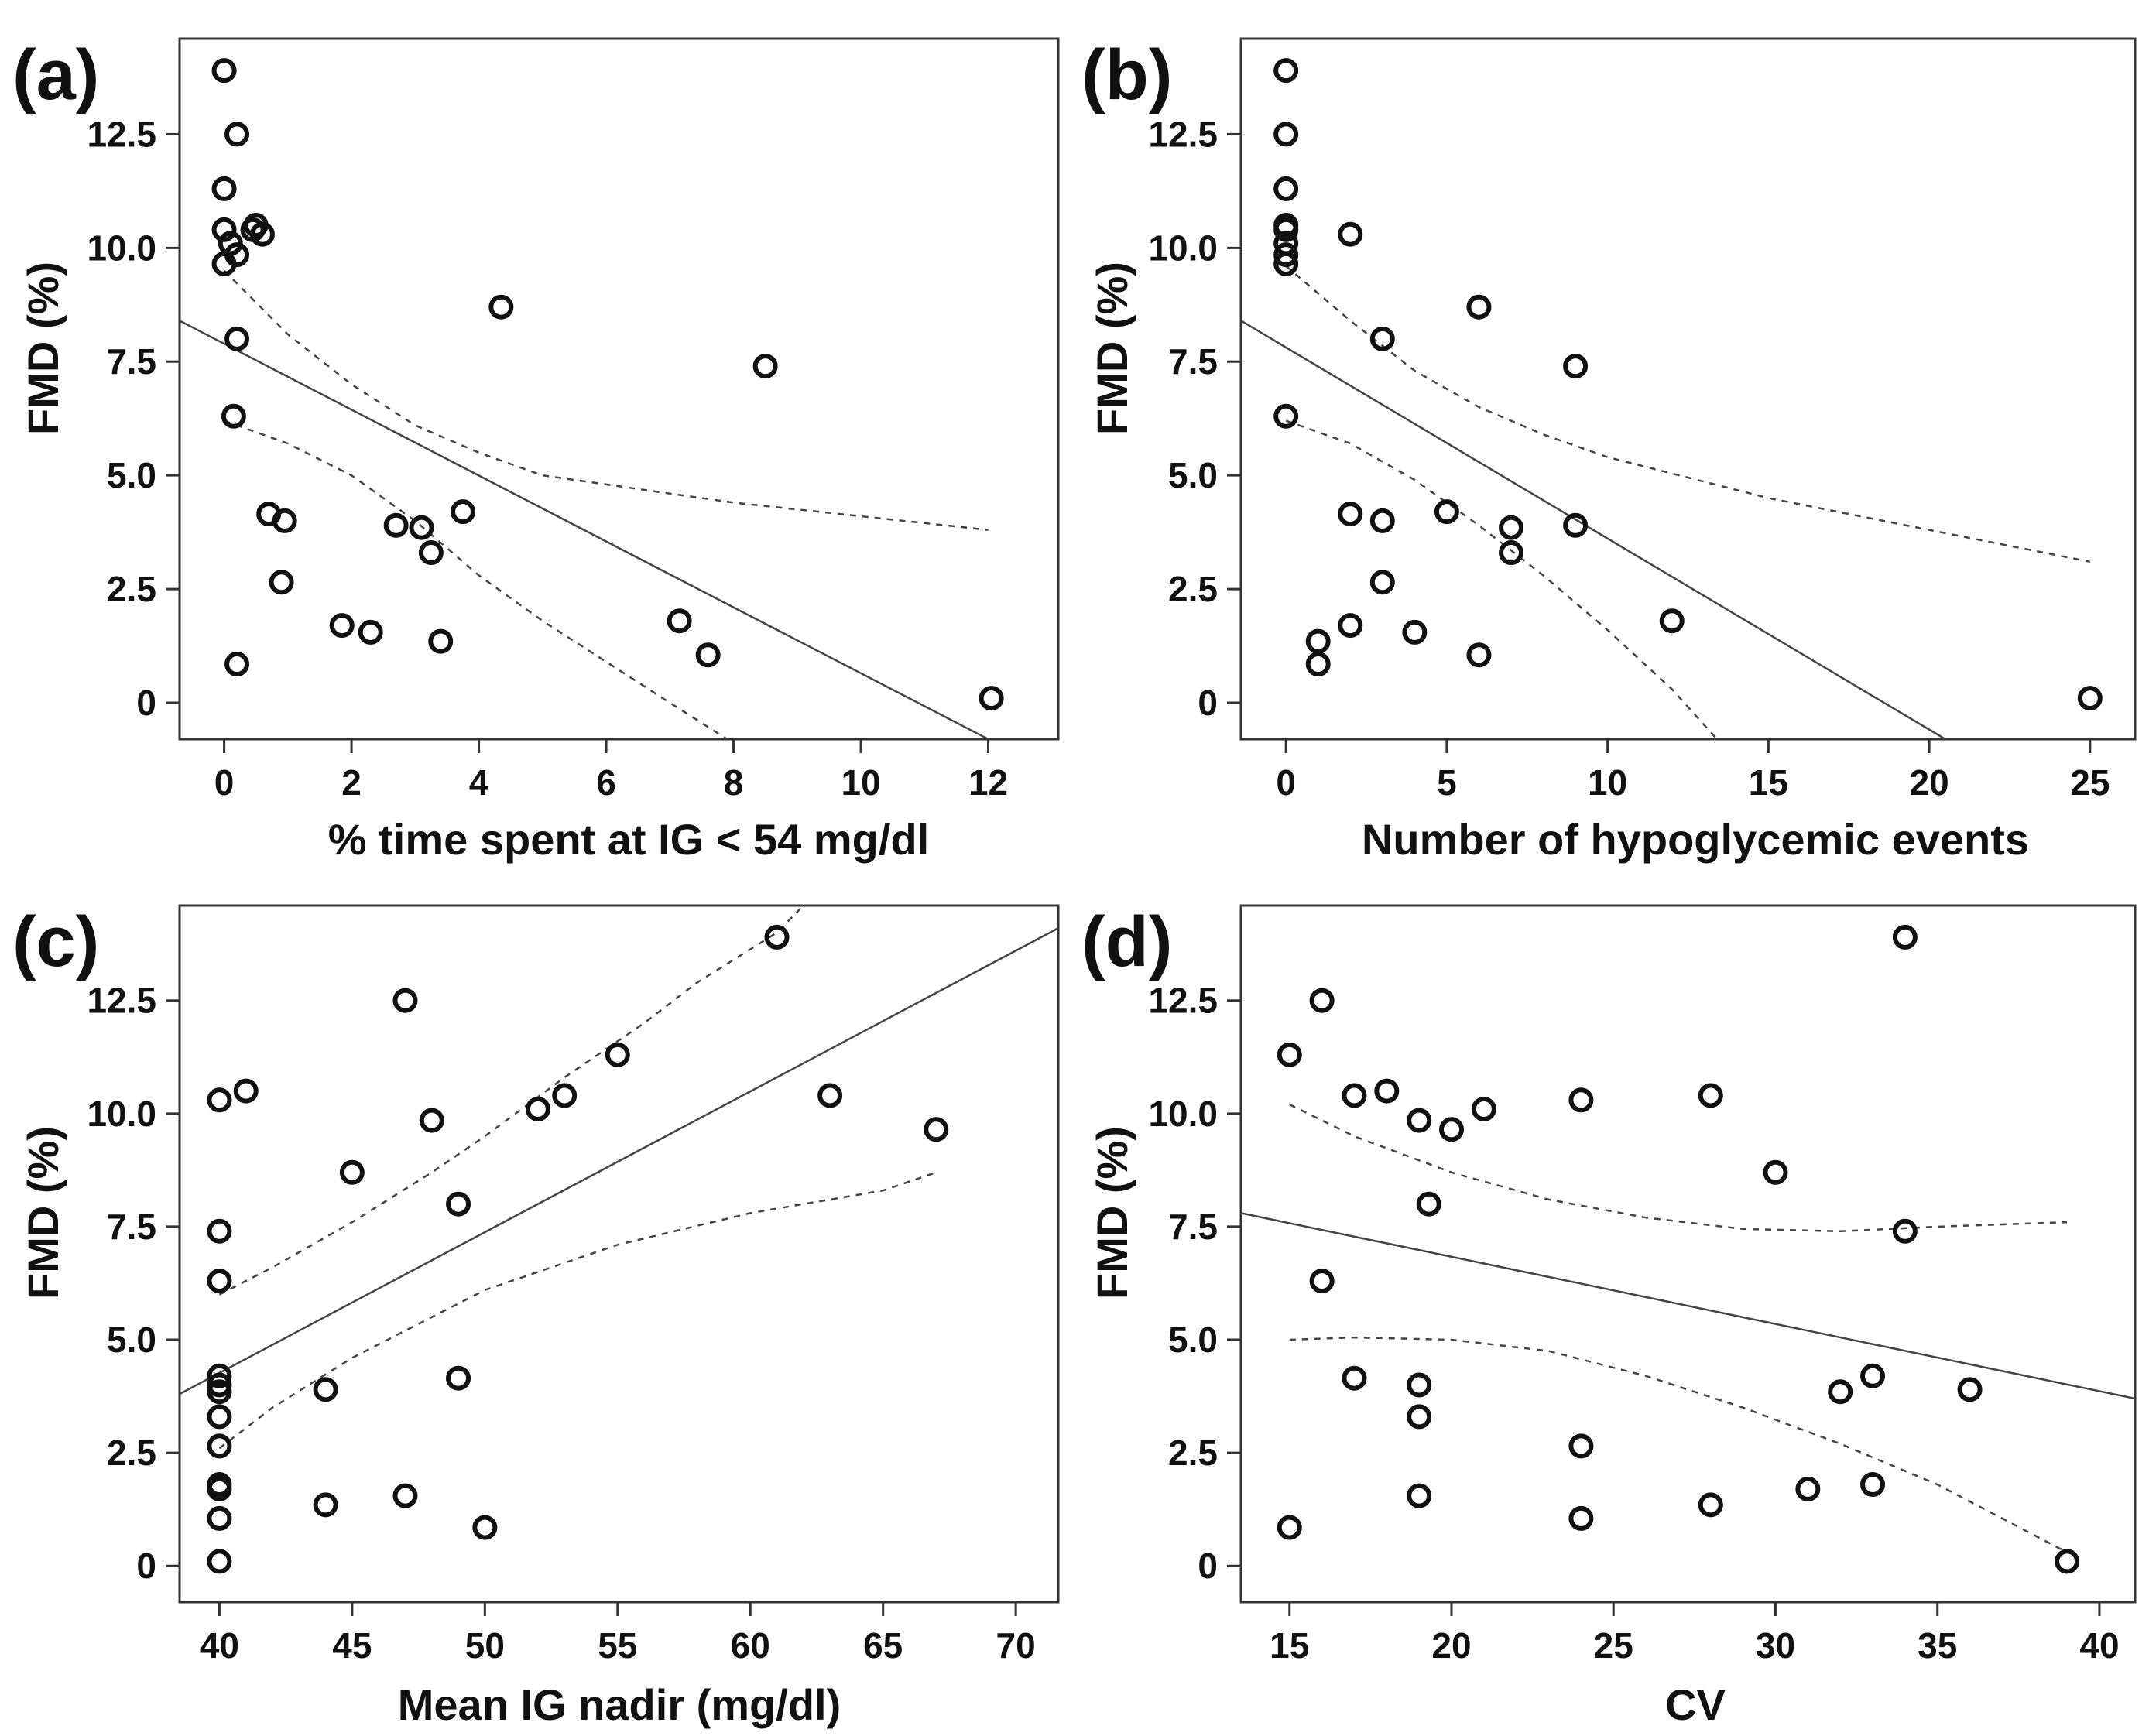  I want to click on x-axis-title: Number of hypoglycemic events, so click(1695, 839).